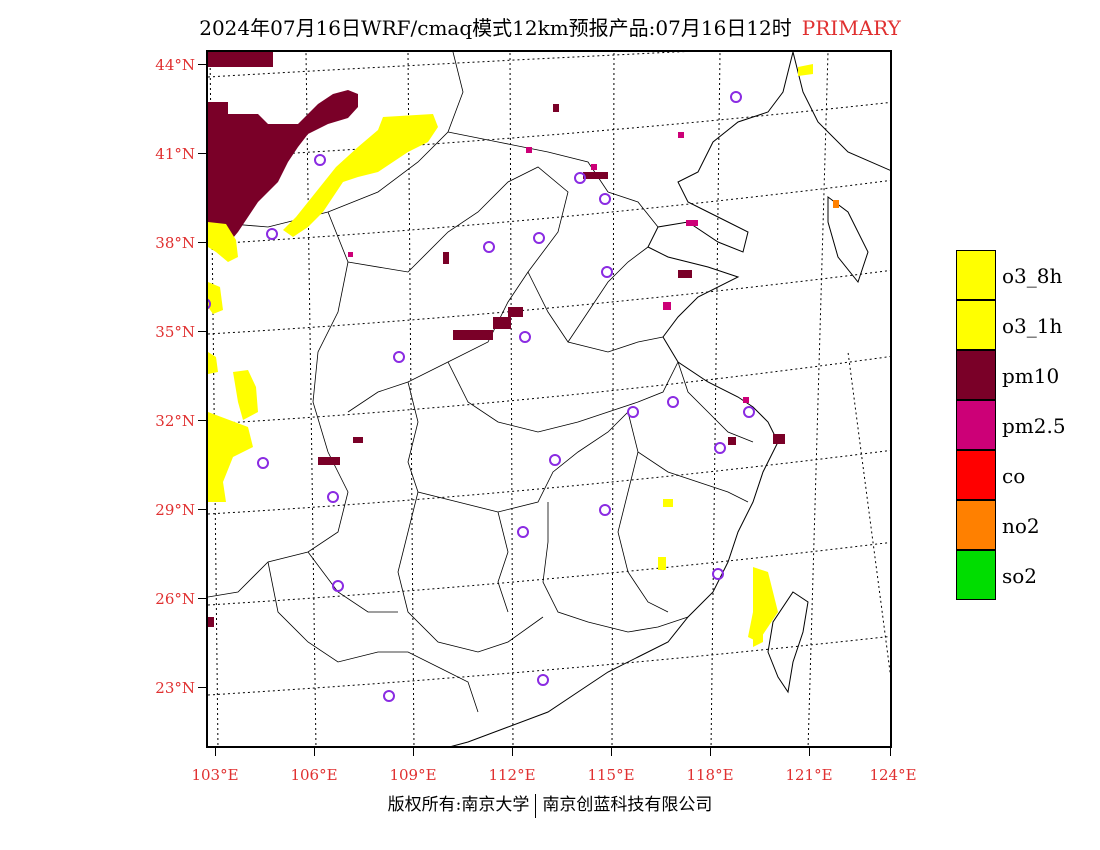  I want to click on legend-label: co, so click(1014, 476).